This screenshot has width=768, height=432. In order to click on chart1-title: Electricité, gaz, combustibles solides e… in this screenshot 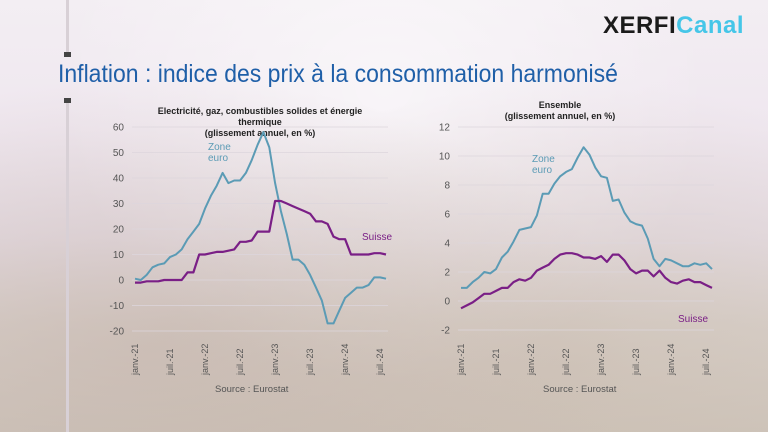, I will do `click(260, 122)`.